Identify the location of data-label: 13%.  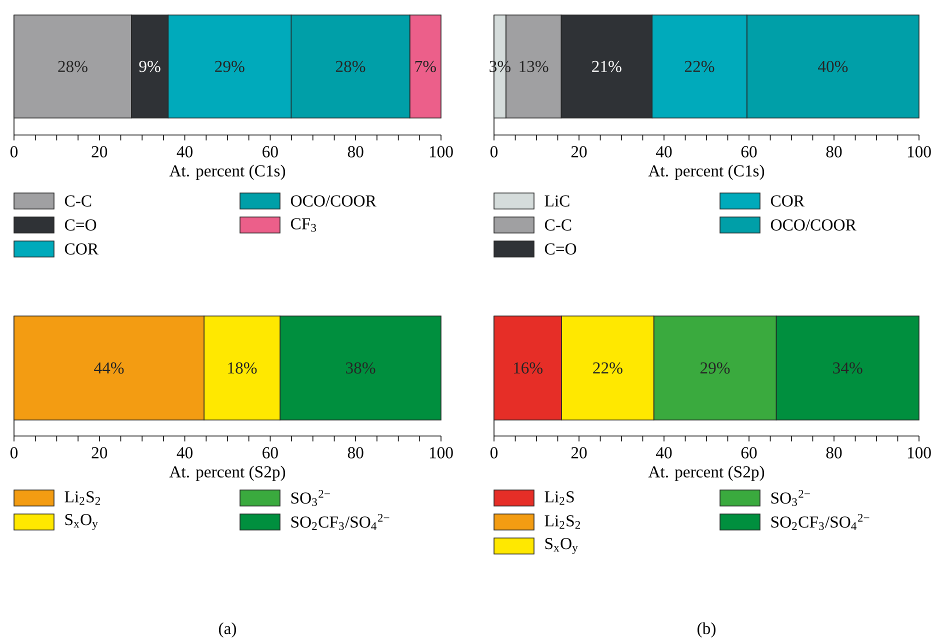
(534, 66).